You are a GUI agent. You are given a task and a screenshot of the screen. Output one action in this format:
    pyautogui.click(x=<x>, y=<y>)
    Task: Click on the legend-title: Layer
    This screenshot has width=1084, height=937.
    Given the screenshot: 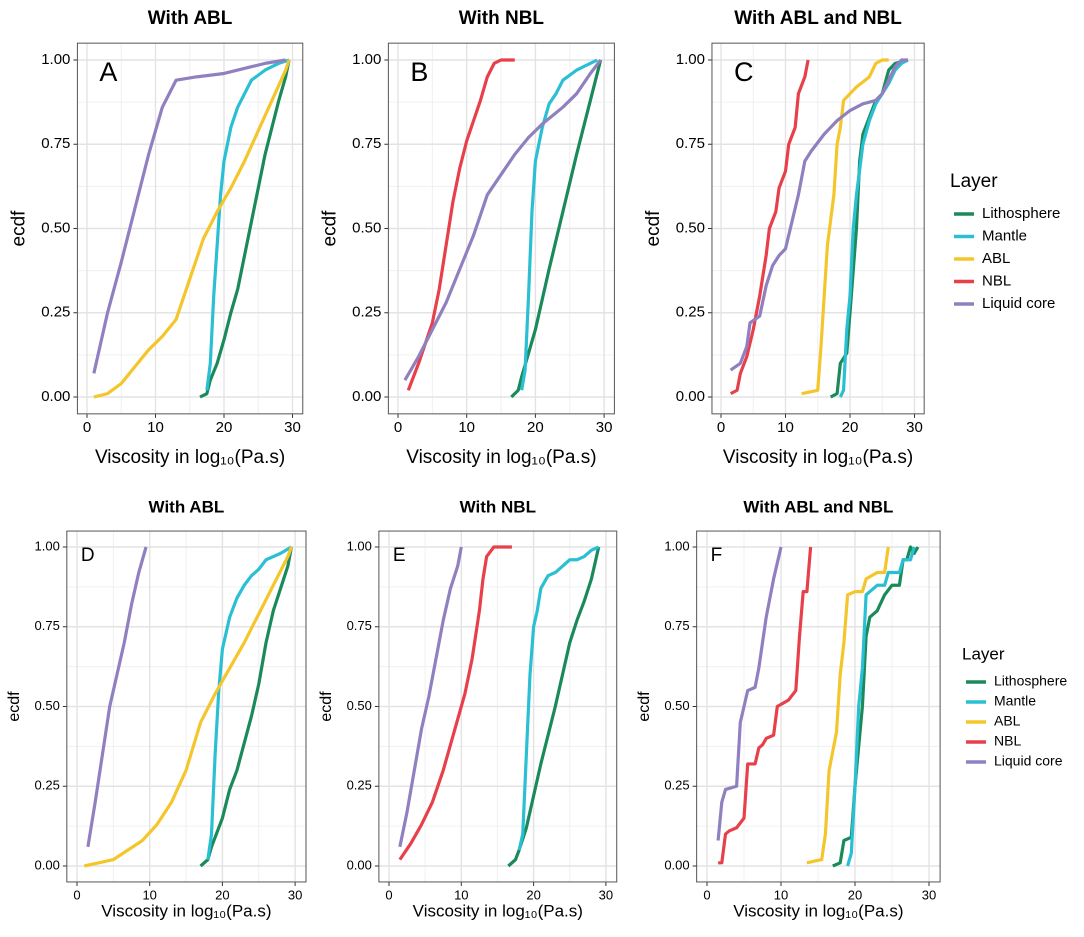 What is the action you would take?
    pyautogui.click(x=983, y=653)
    